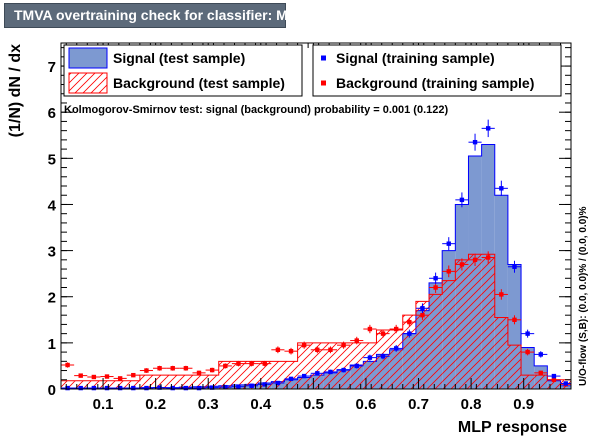 Image resolution: width=598 pixels, height=442 pixels. I want to click on legend-label: Background (test sample), so click(199, 83).